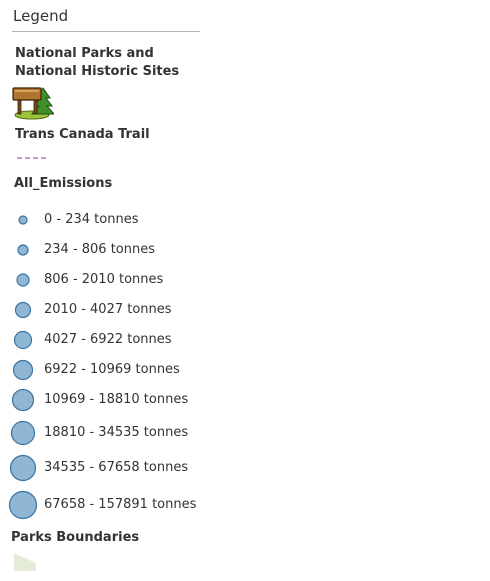  Describe the element at coordinates (91, 219) in the screenshot. I see `emissions-class-label: 0 - 234 tonnes` at that location.